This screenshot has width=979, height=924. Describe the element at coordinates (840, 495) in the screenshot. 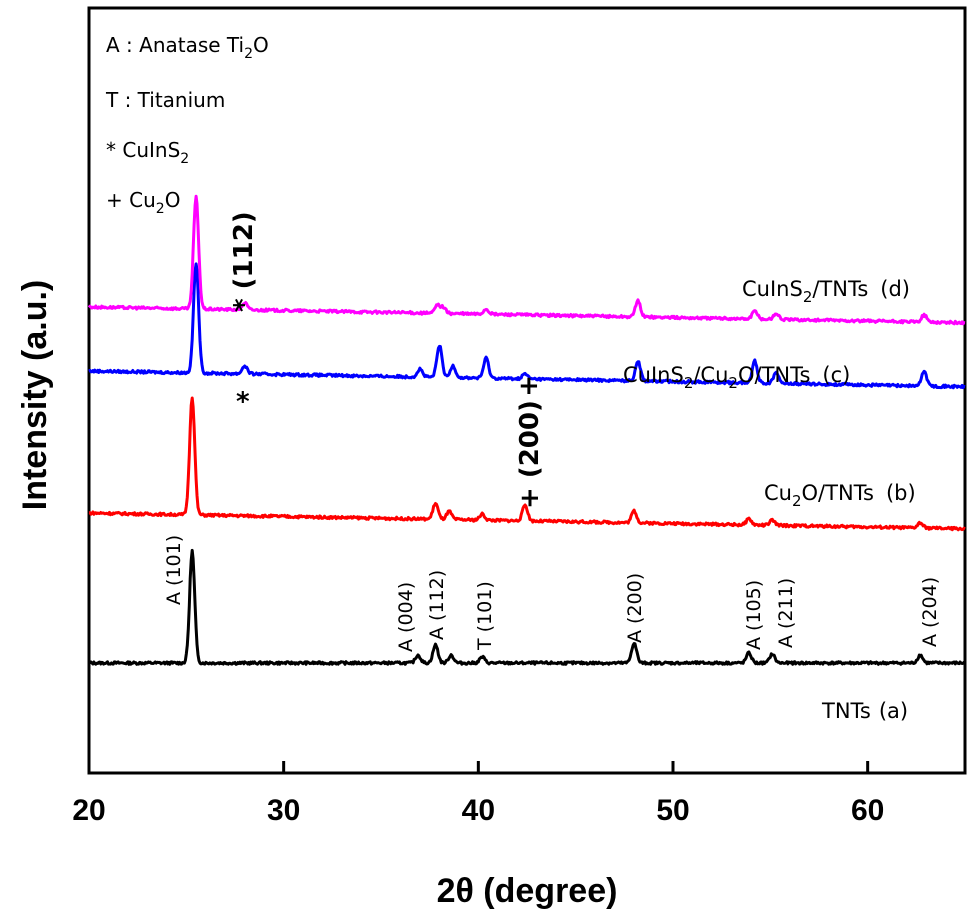

I see `series-label-b: Cu2O/TNTs (b)` at that location.